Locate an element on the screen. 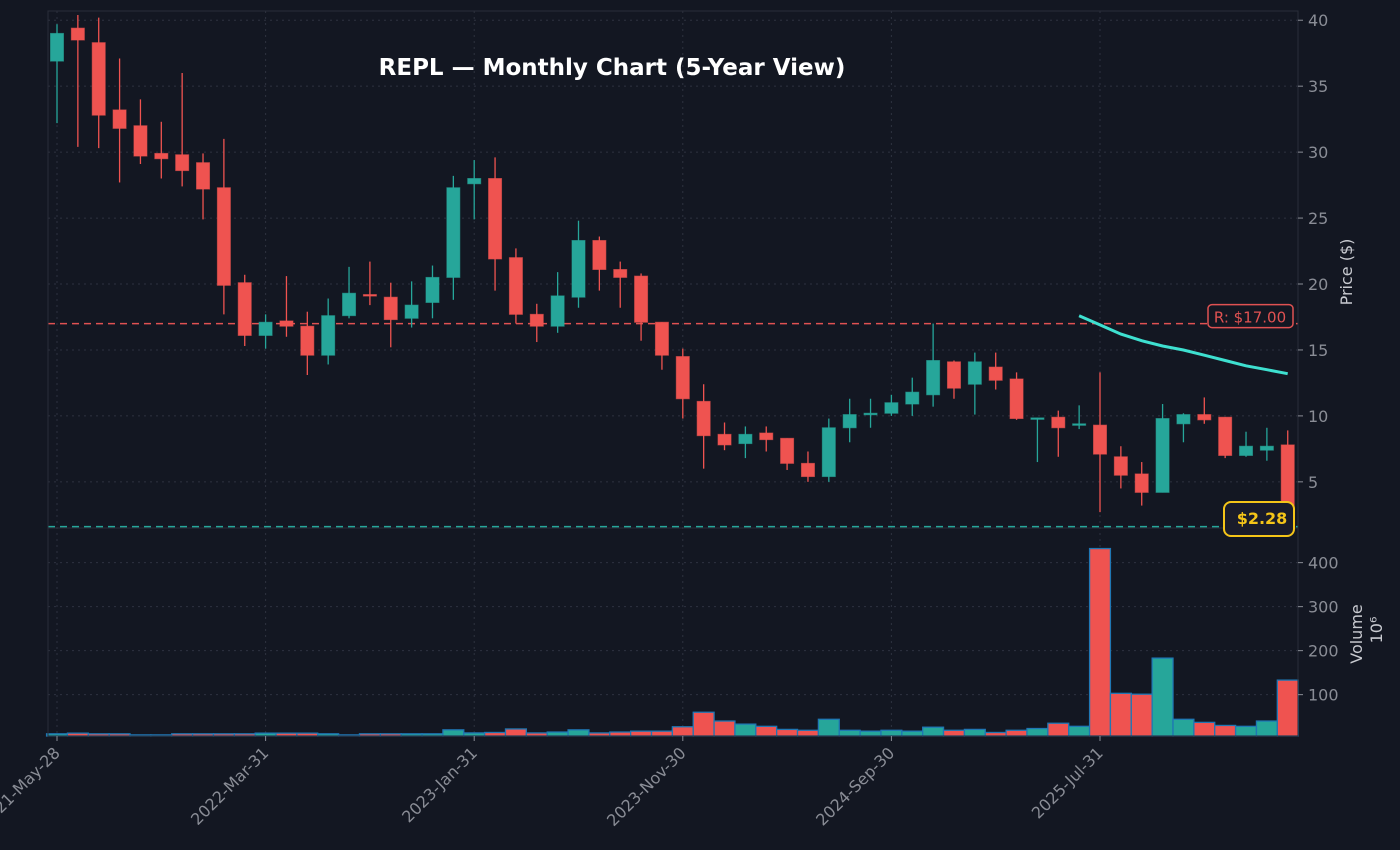  resistance-label: R: $17.00 is located at coordinates (1250, 318).